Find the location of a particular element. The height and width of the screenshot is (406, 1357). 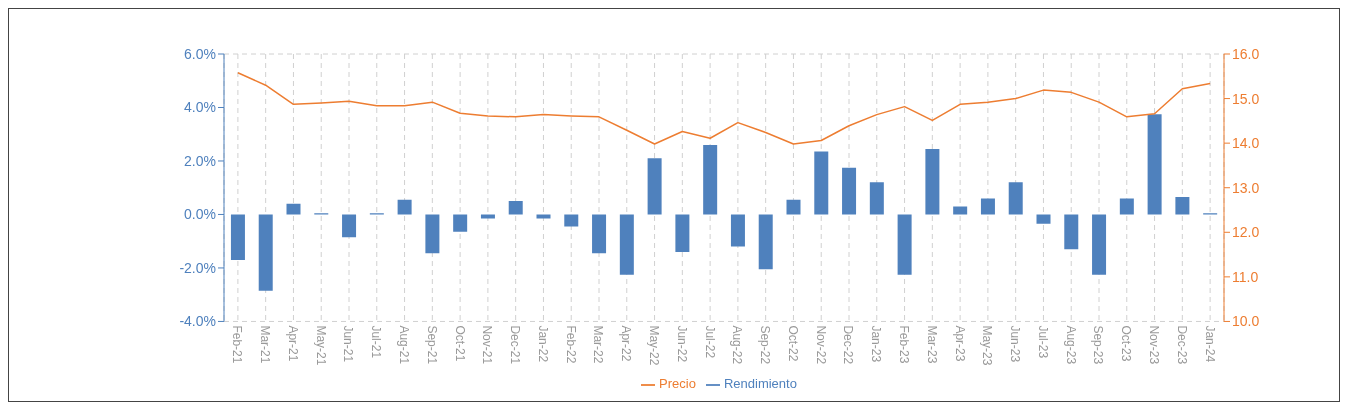

x-tick-label: Feb-22 is located at coordinates (570, 344).